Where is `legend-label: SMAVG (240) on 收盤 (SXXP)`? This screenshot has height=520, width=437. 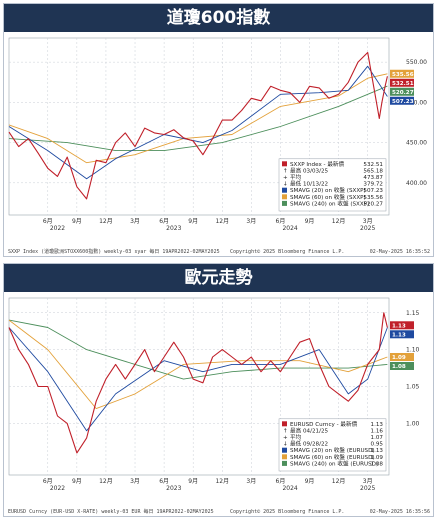 legend-label: SMAVG (240) on 收盤 (SXXP) is located at coordinates (329, 203).